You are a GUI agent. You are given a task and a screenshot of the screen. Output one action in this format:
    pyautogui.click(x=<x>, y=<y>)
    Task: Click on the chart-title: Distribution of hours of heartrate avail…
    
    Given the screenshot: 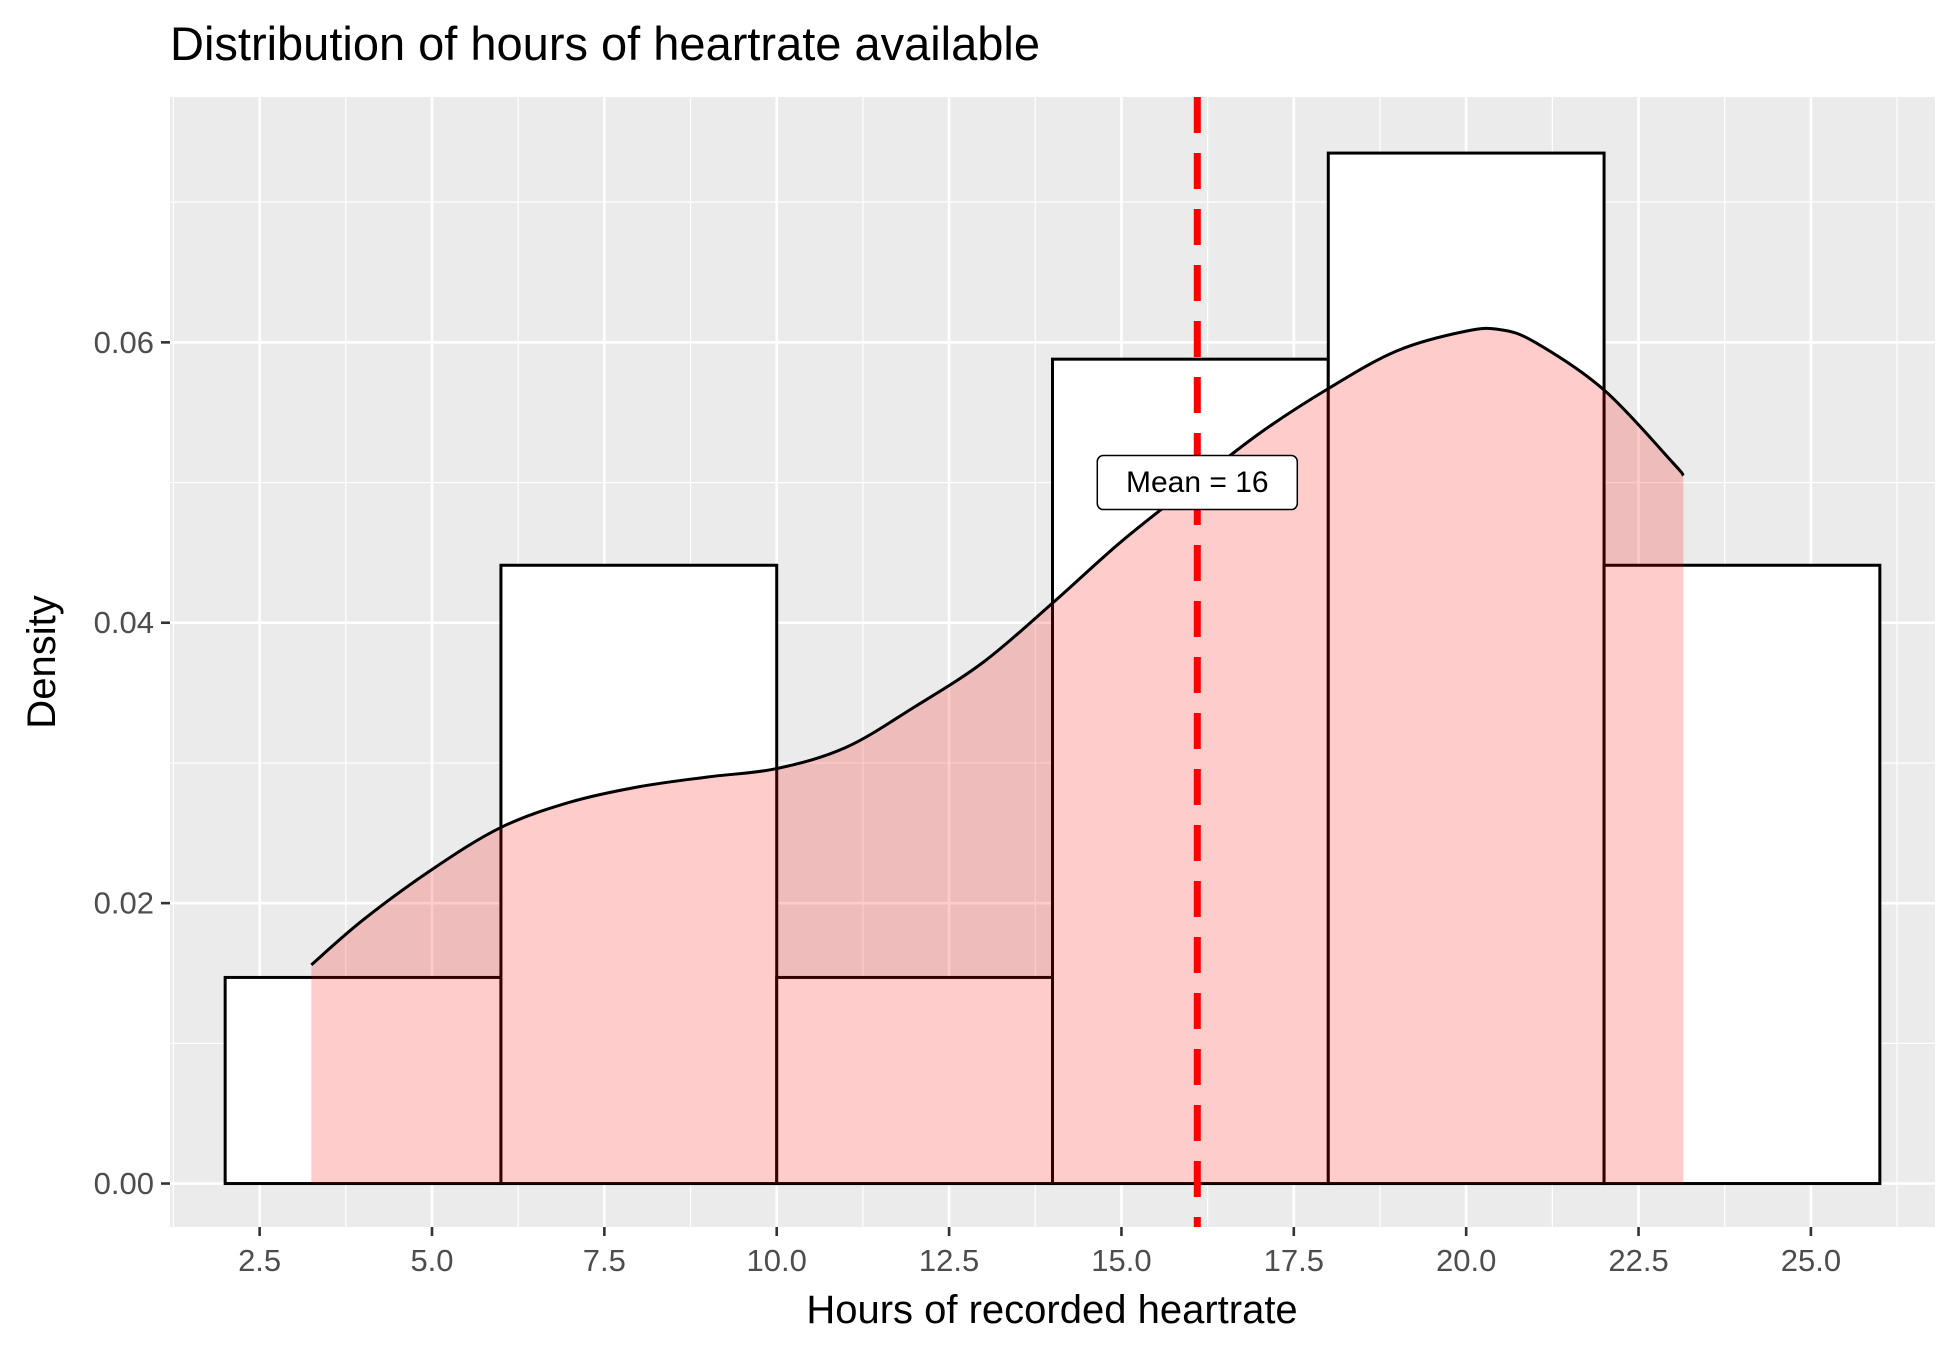 What is the action you would take?
    pyautogui.click(x=605, y=43)
    